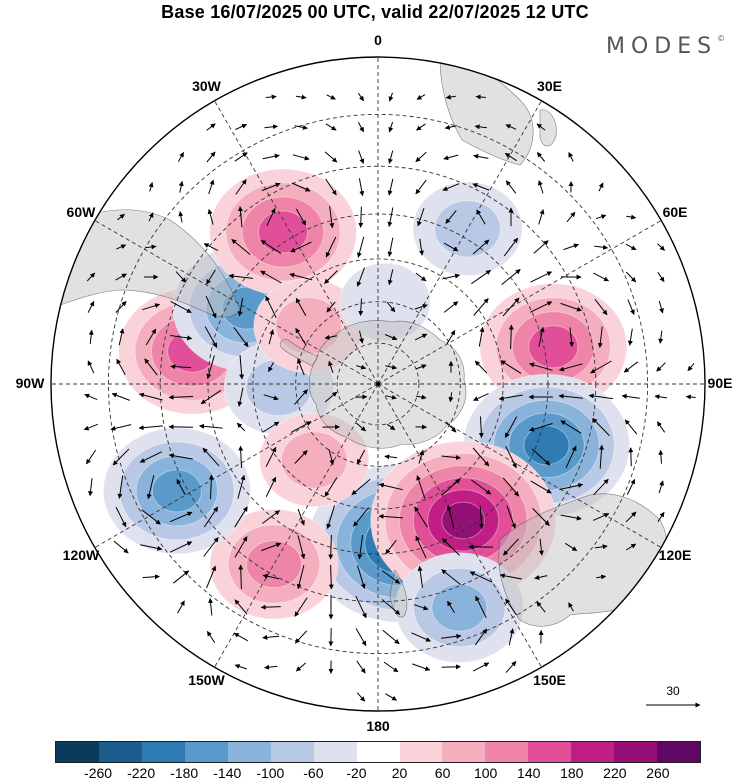  I want to click on latitude-circle, so click(378, 384).